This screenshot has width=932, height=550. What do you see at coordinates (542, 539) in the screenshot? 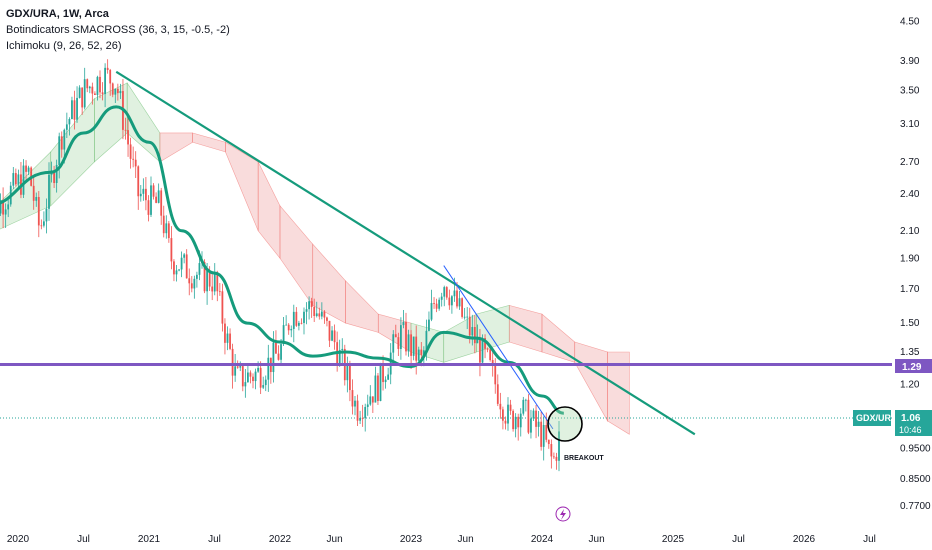
I see `x-tick-8: 2024` at bounding box center [542, 539].